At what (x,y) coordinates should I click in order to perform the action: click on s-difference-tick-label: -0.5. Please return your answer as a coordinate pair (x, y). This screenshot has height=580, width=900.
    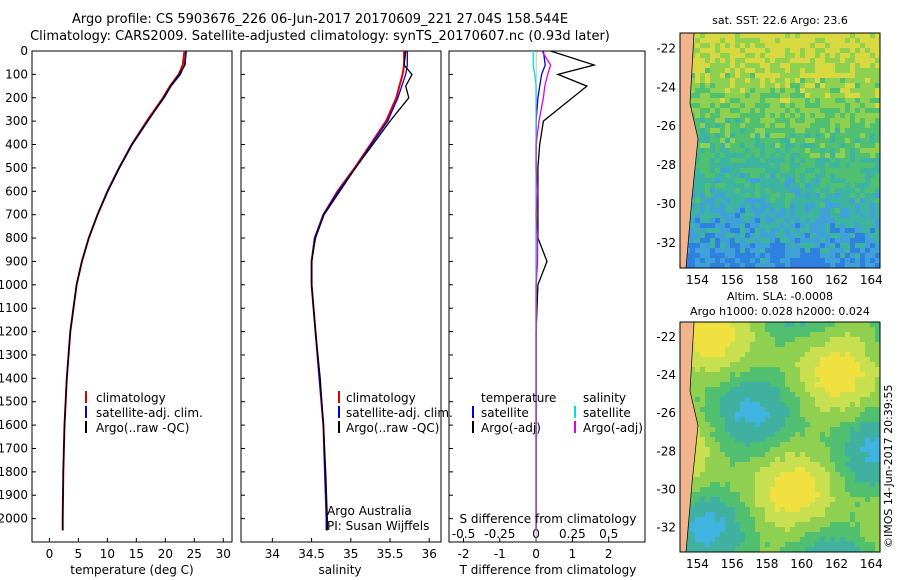
    Looking at the image, I should click on (463, 534).